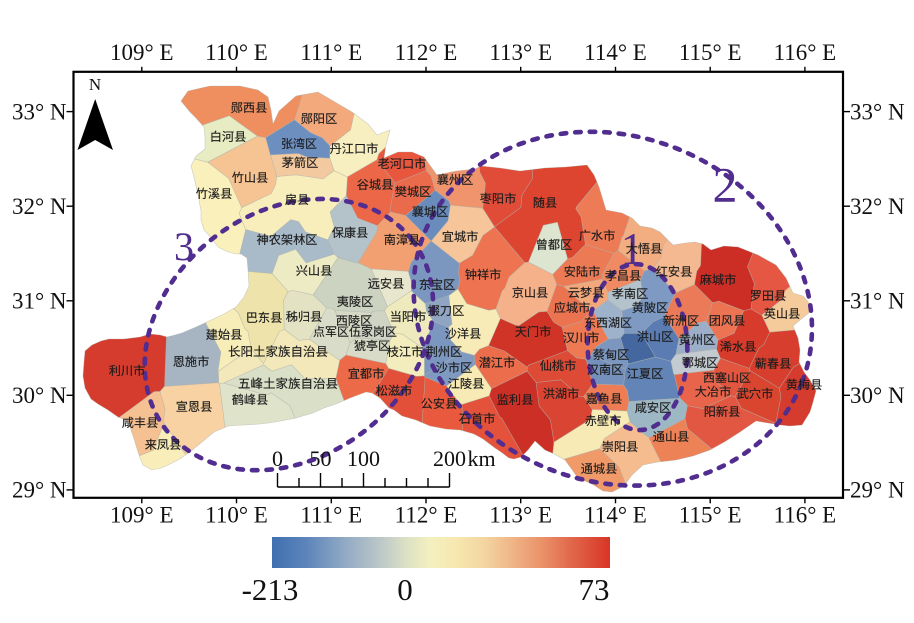 The image size is (914, 623). What do you see at coordinates (498, 198) in the screenshot?
I see `svg-text: 枣阳市` at bounding box center [498, 198].